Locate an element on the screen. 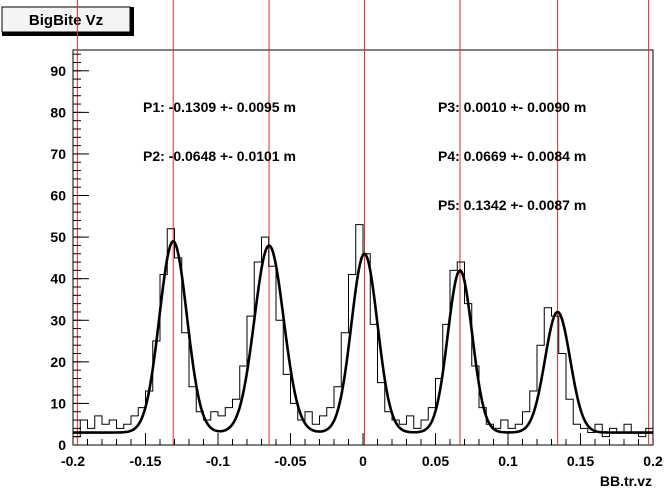 The image size is (667, 493). chart-title: BigBite Vz is located at coordinates (66, 20).